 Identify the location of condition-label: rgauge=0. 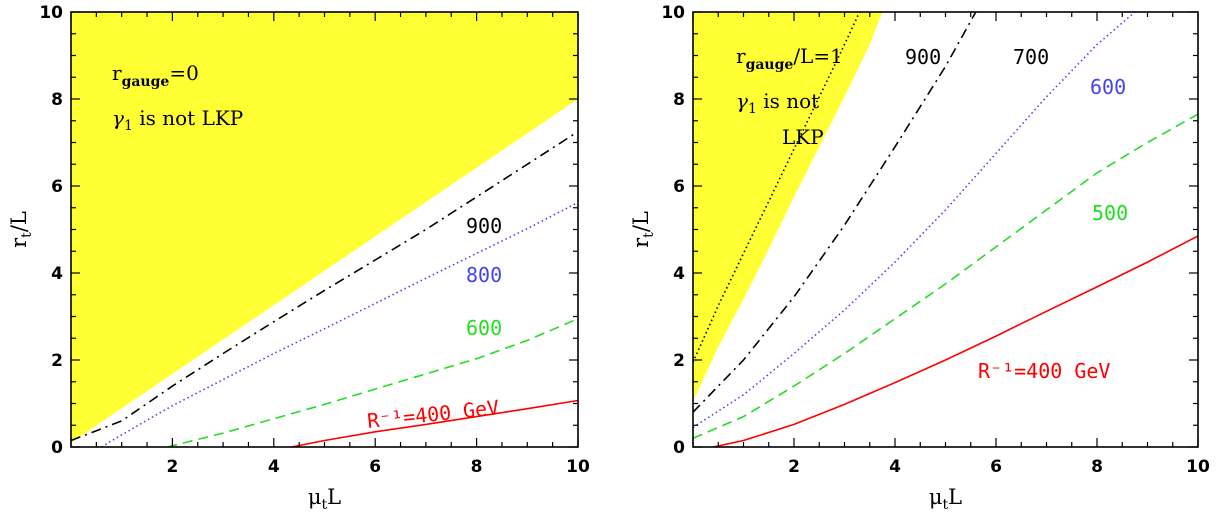
(155, 75).